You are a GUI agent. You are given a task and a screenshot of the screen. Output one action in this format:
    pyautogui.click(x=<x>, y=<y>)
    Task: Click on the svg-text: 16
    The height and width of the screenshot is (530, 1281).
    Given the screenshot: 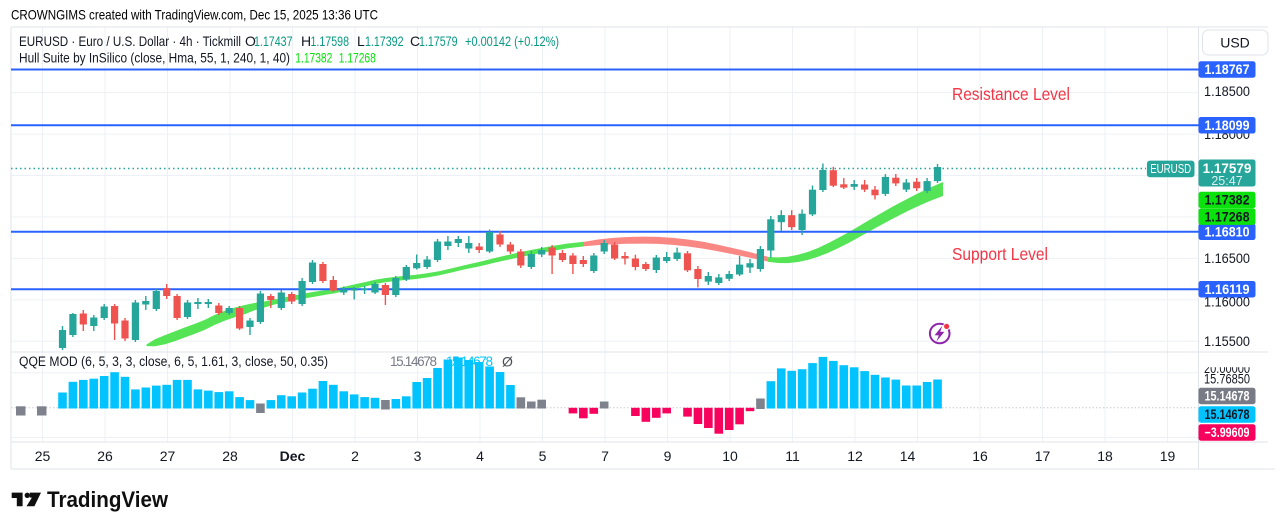 What is the action you would take?
    pyautogui.click(x=980, y=456)
    